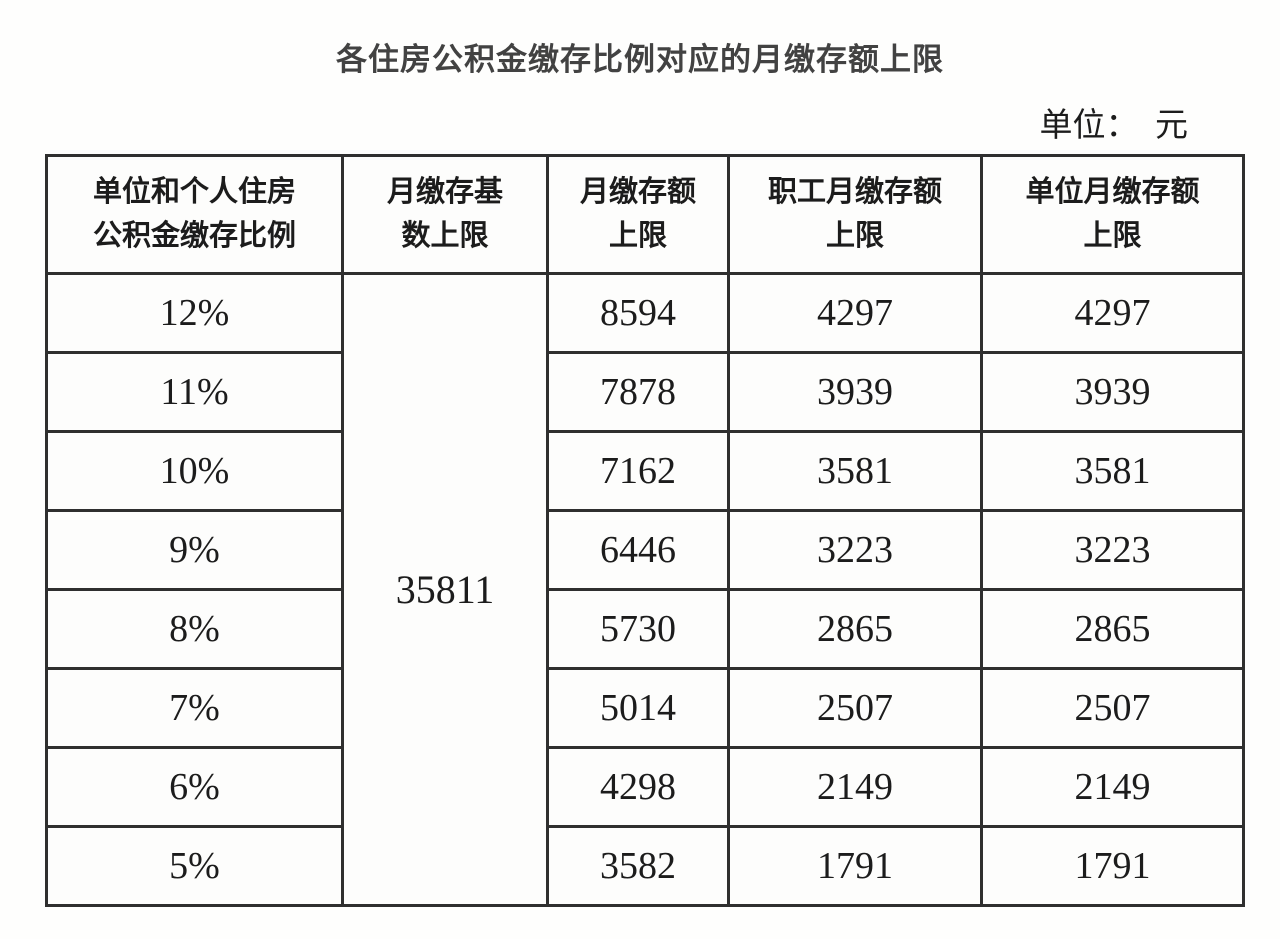 The height and width of the screenshot is (939, 1280). Describe the element at coordinates (640, 59) in the screenshot. I see `page-title: 各住房公积金缴存比例对应的月缴存额上限` at that location.